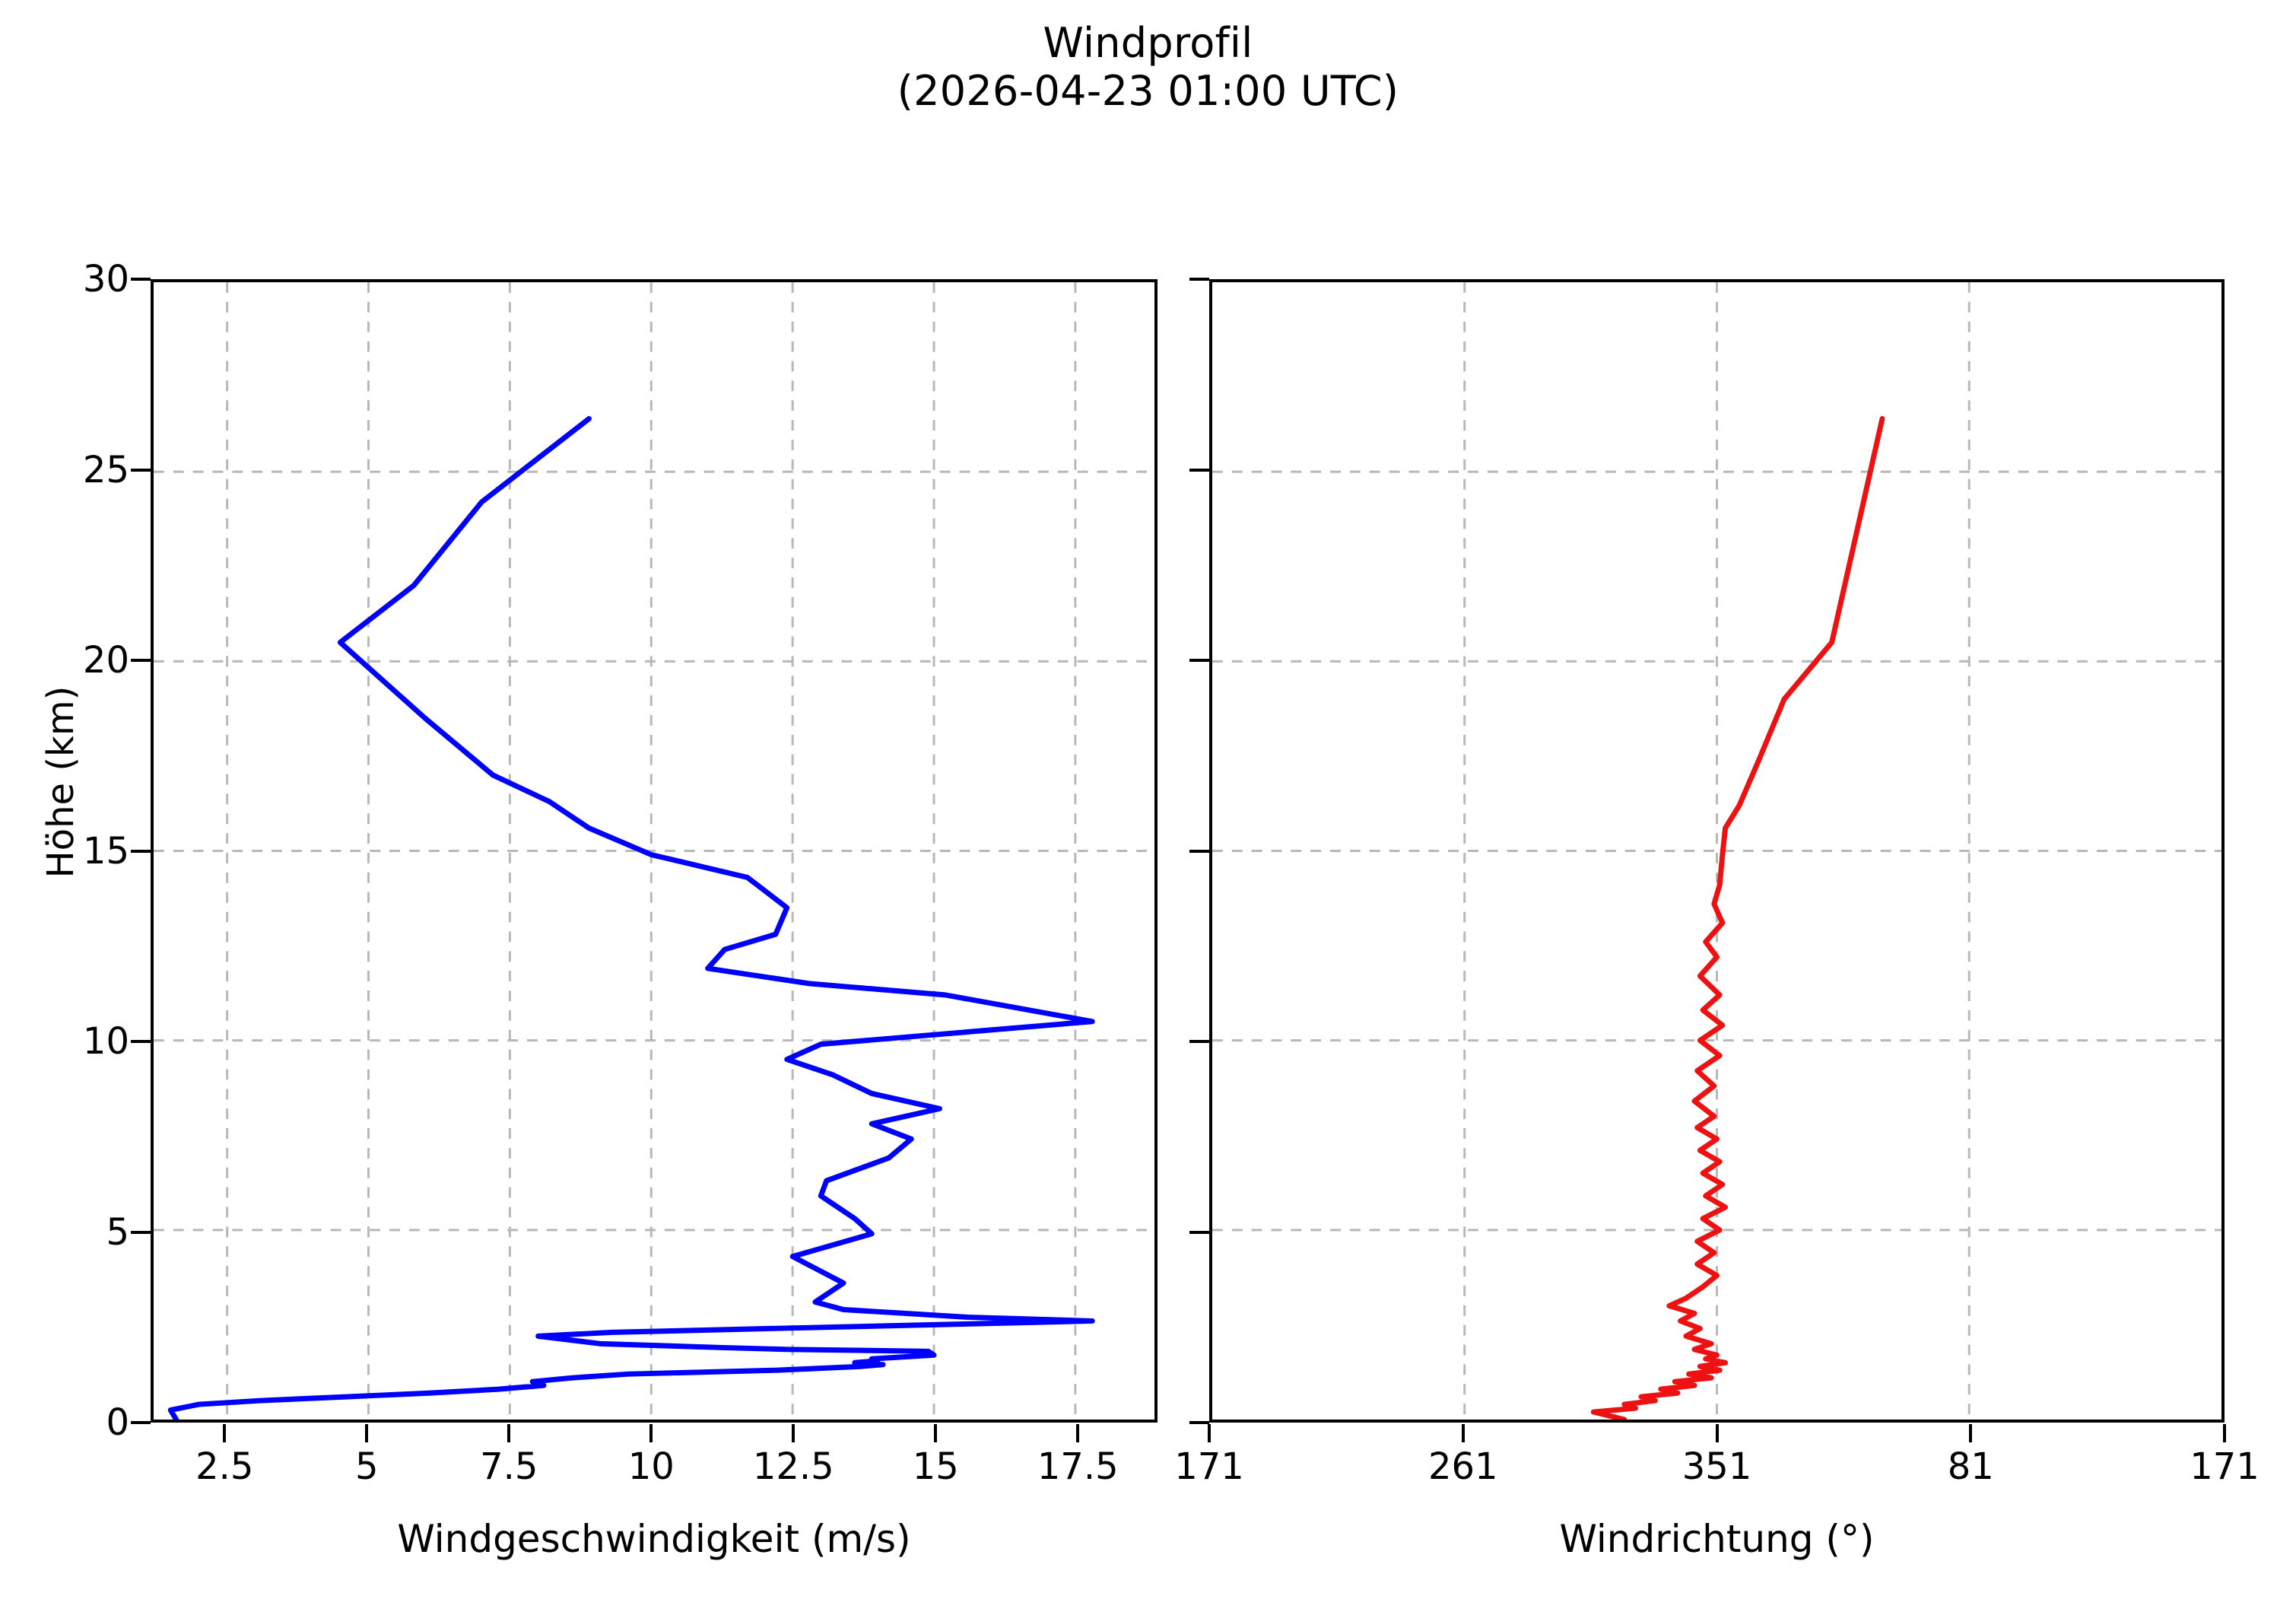 The height and width of the screenshot is (1612, 2296). Describe the element at coordinates (106, 851) in the screenshot. I see `y-tick-label: 15` at that location.